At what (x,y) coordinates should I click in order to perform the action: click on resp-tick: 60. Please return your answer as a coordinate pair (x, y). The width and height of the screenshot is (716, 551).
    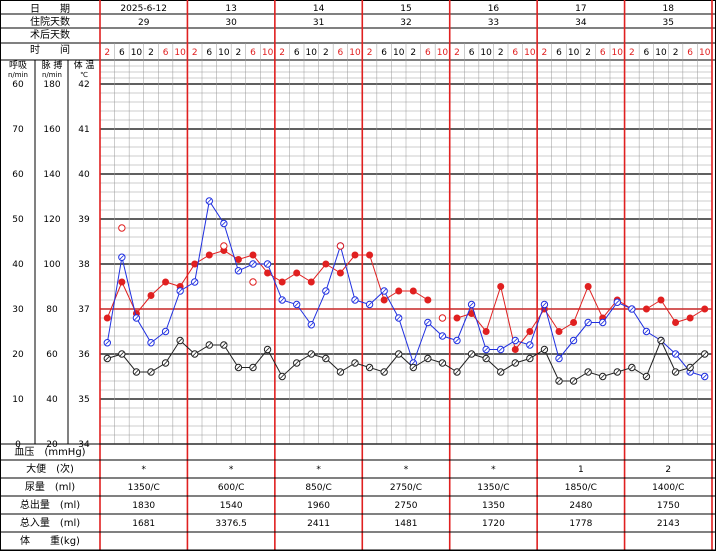
    Looking at the image, I should click on (18, 175).